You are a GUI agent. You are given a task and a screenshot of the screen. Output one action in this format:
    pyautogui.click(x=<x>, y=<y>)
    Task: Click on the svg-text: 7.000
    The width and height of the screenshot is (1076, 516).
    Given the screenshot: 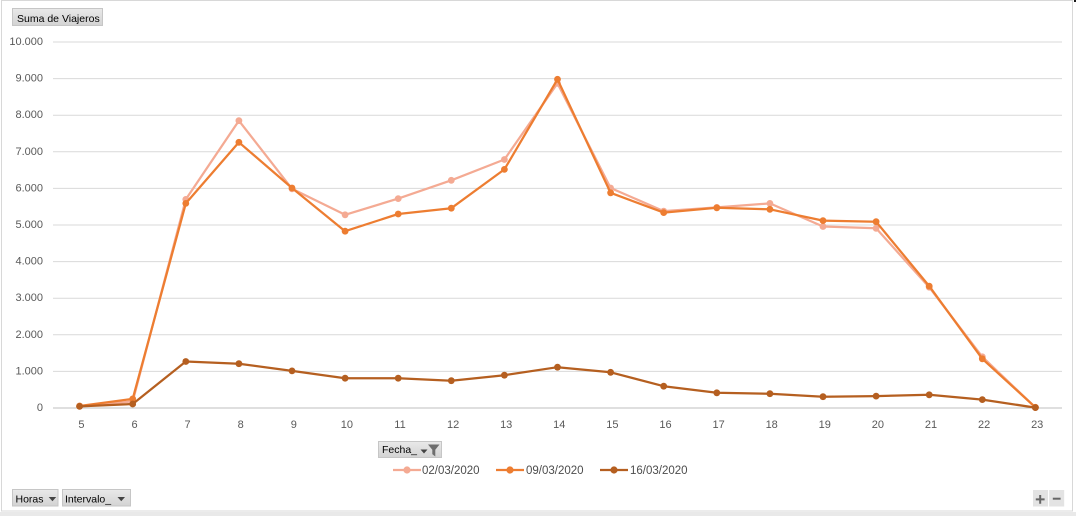 What is the action you would take?
    pyautogui.click(x=29, y=152)
    